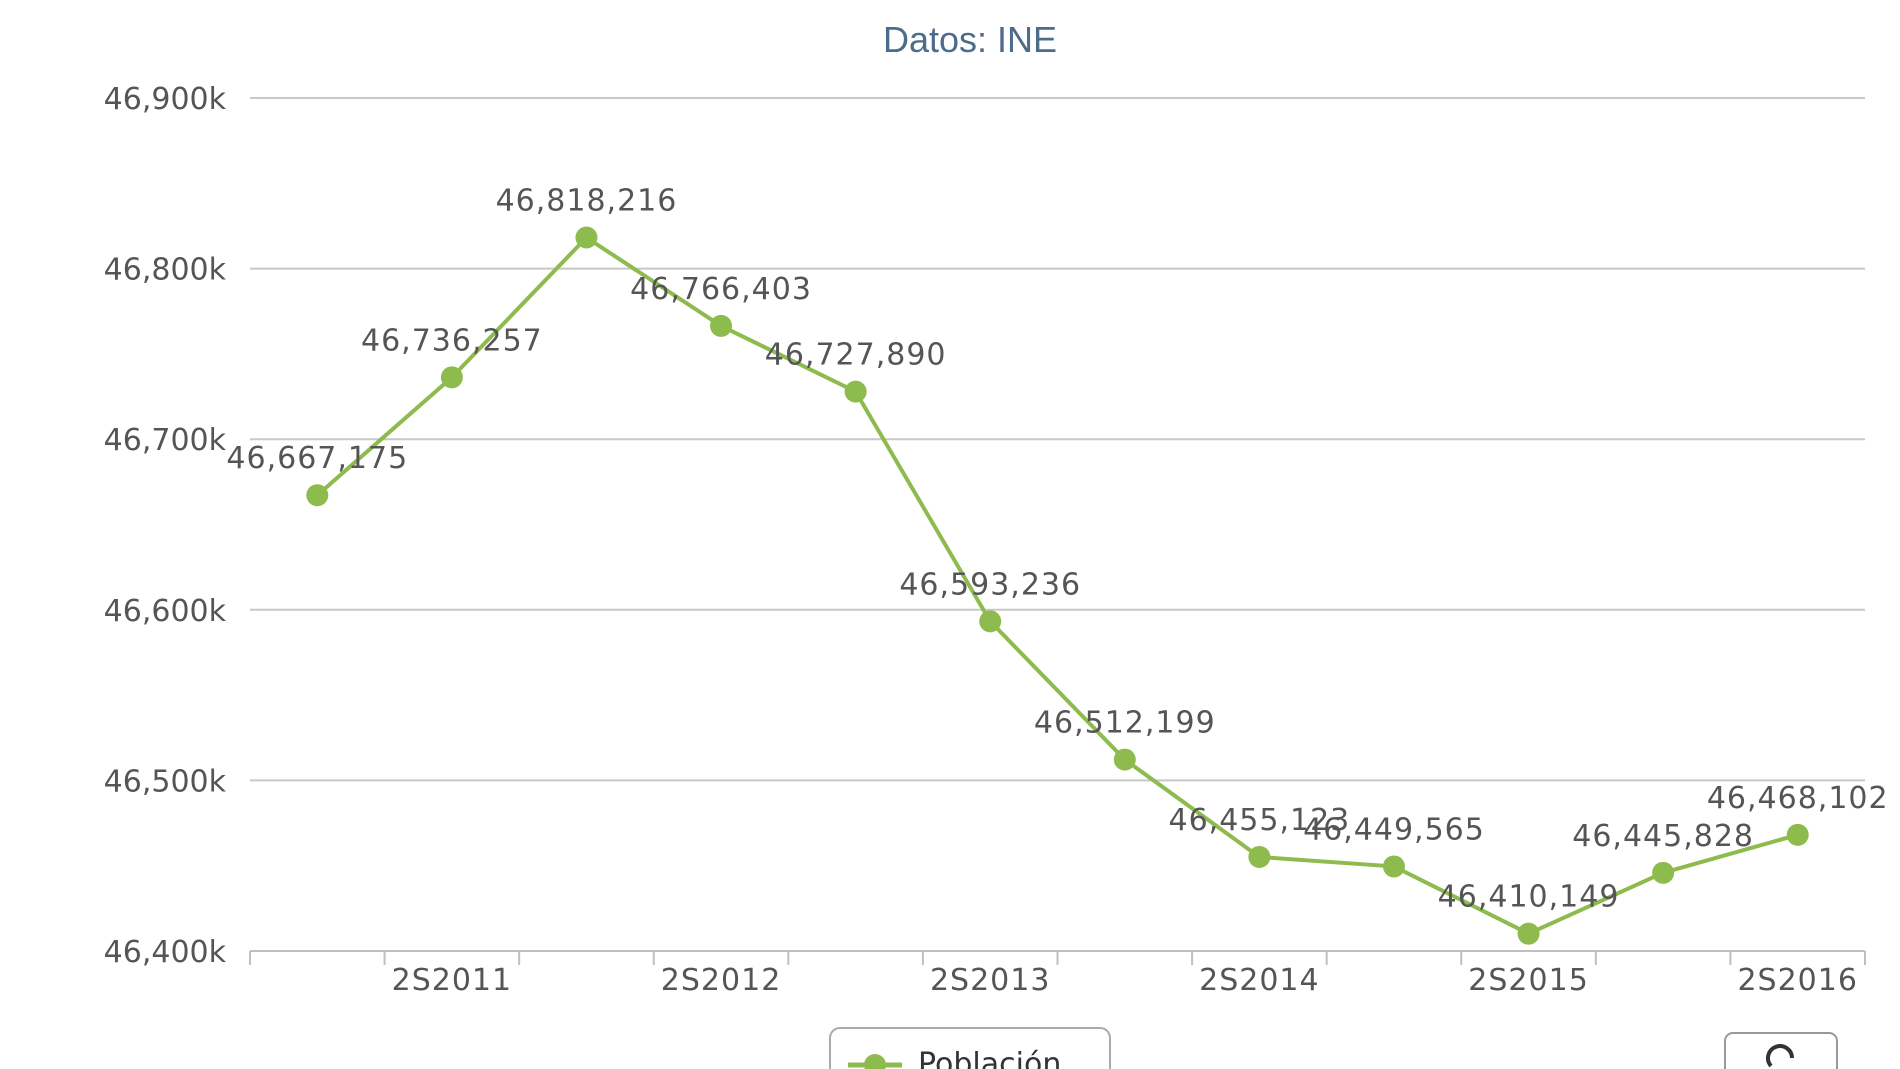  Describe the element at coordinates (875, 1061) in the screenshot. I see `legend-marker-swatch` at that location.